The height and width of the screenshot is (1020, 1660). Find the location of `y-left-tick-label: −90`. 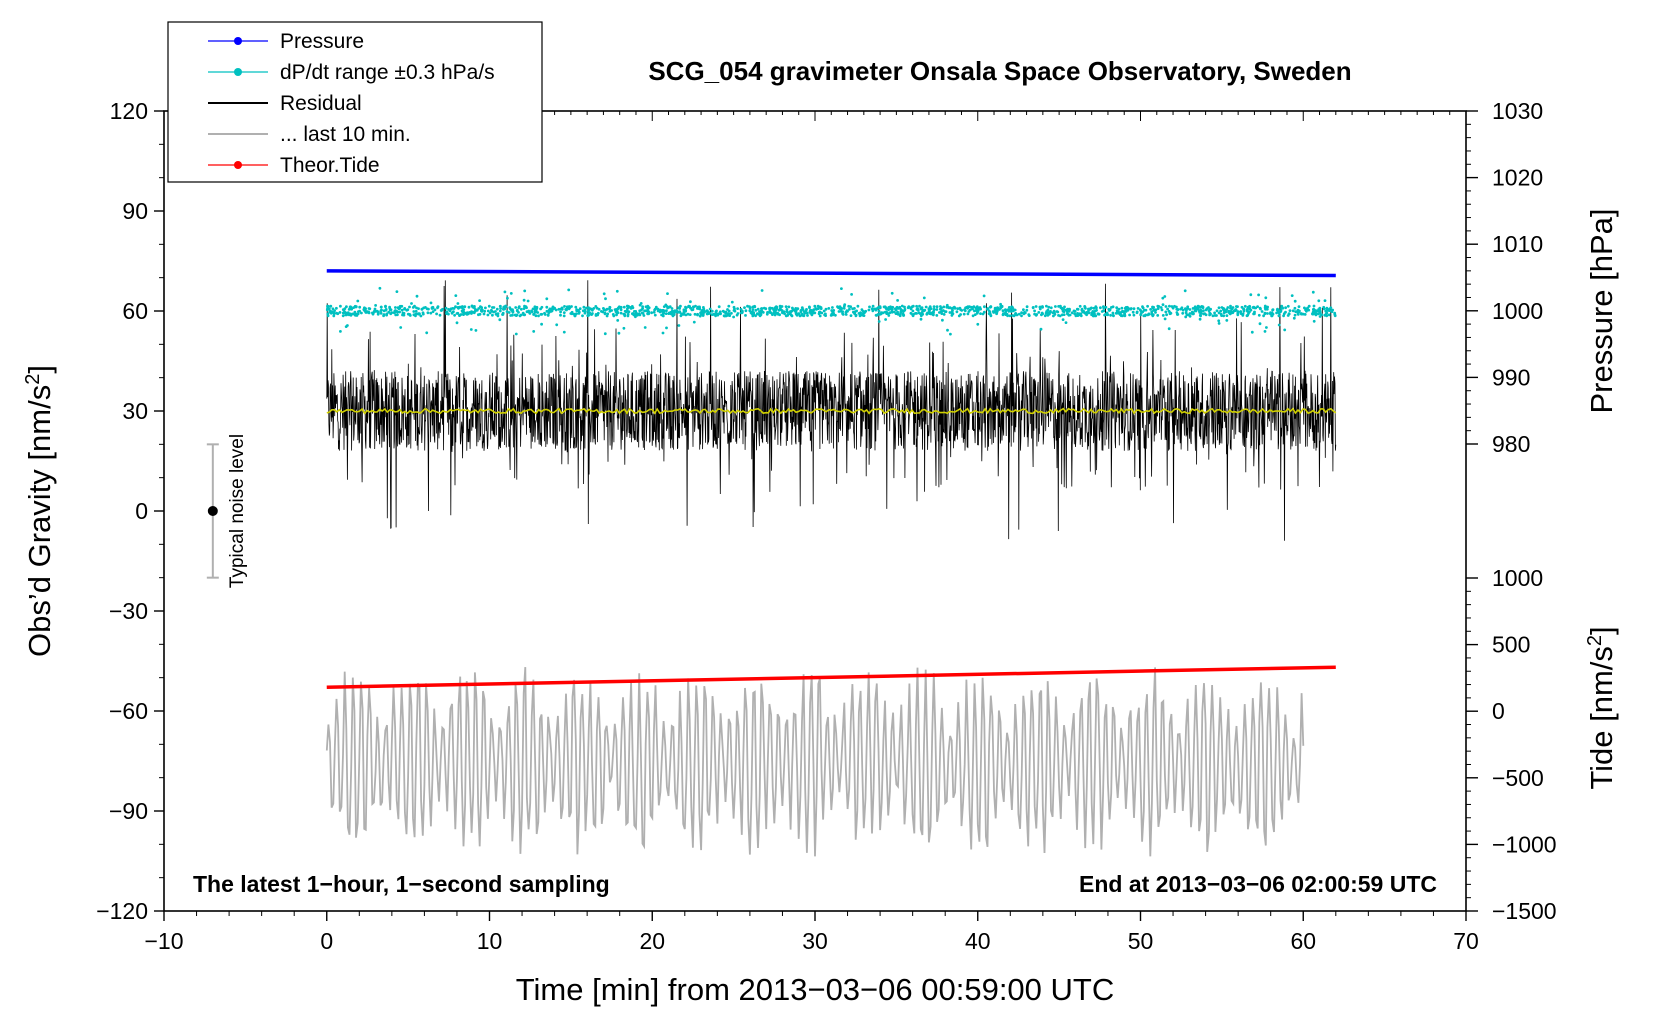

y-left-tick-label: −90 is located at coordinates (128, 811).